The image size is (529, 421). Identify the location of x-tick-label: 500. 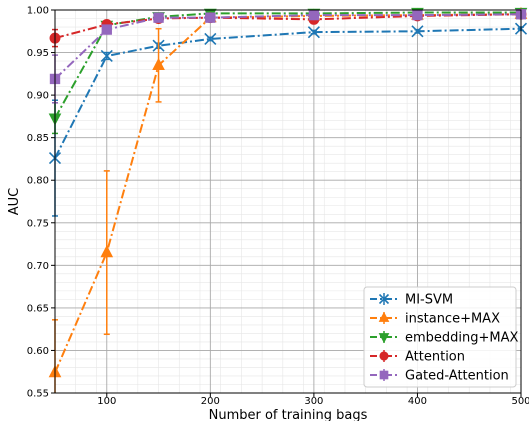
(520, 401).